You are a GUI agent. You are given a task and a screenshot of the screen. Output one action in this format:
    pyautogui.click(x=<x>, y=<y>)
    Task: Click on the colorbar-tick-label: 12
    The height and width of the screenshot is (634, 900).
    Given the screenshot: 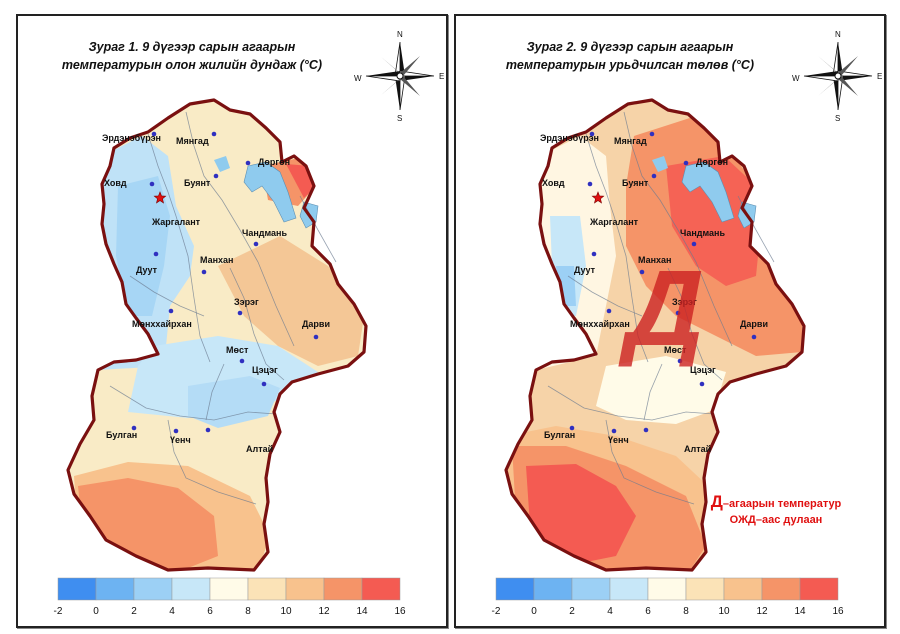 What is the action you would take?
    pyautogui.click(x=324, y=611)
    